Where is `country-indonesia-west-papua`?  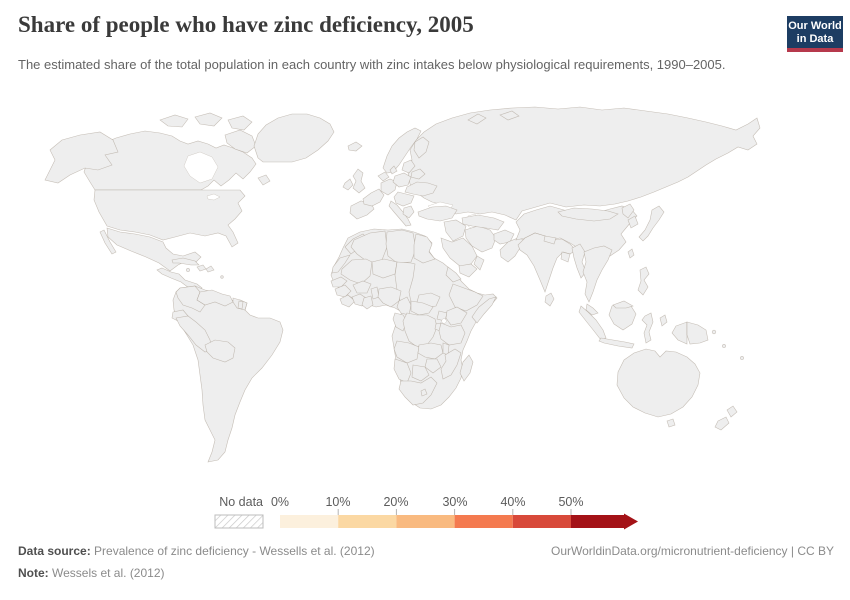
country-indonesia-west-papua is located at coordinates (679, 333).